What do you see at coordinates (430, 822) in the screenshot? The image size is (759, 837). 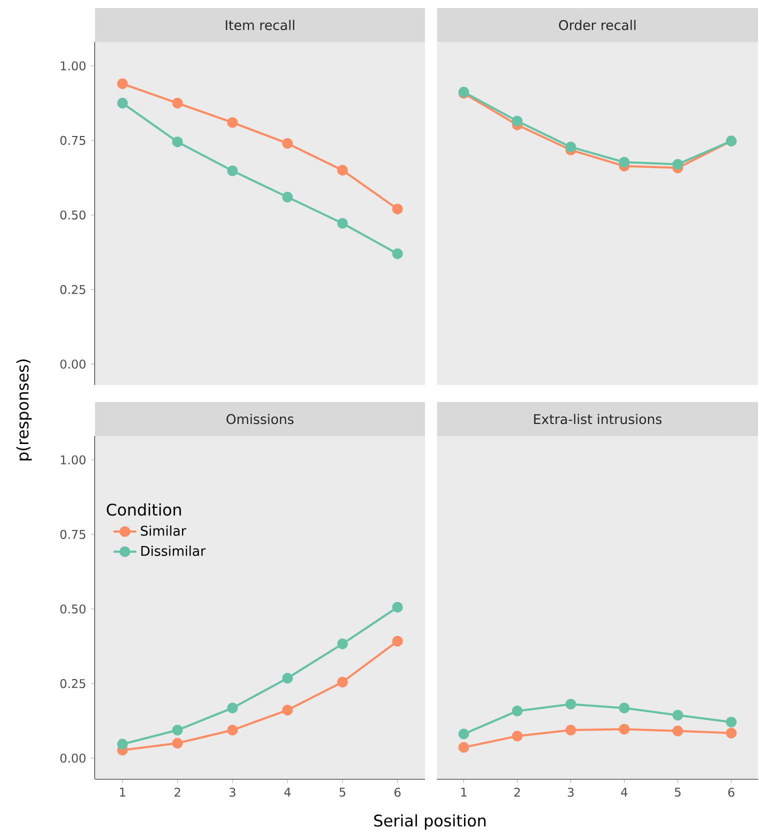 I see `x-axis-title: Serial position` at bounding box center [430, 822].